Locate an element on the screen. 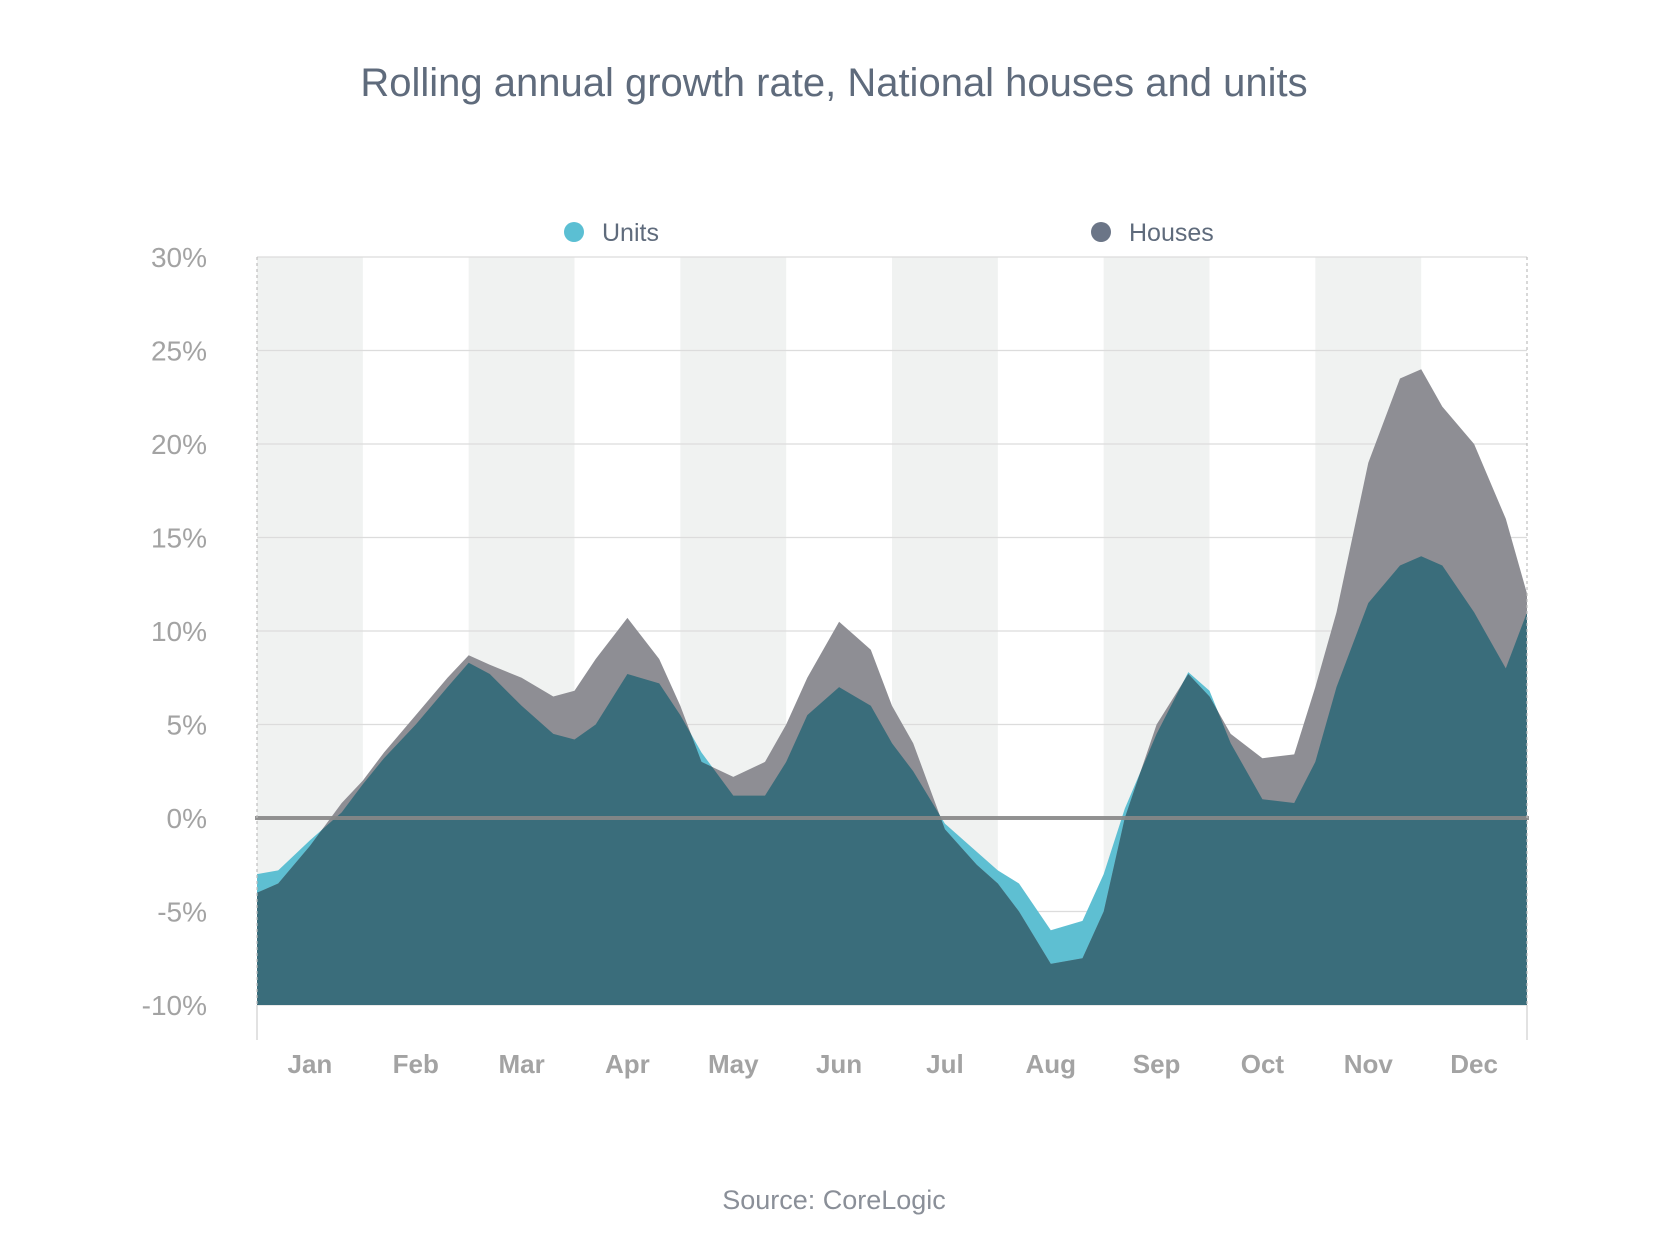 This screenshot has height=1250, width=1668. y-tick-label: -5% is located at coordinates (182, 912).